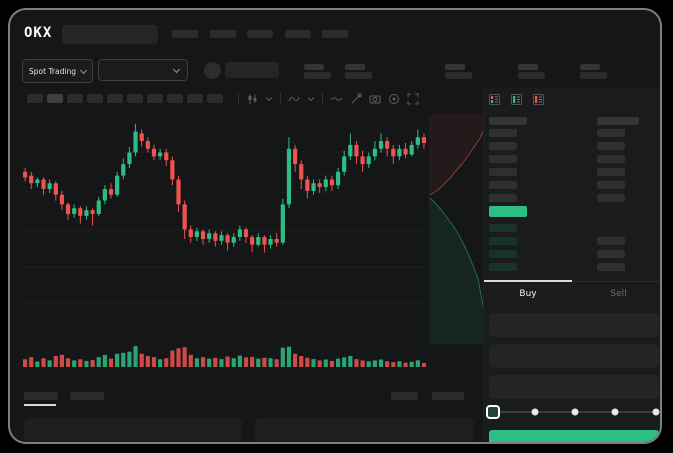 This screenshot has height=453, width=673. What do you see at coordinates (356, 98) in the screenshot?
I see `draw-tool-icon` at bounding box center [356, 98].